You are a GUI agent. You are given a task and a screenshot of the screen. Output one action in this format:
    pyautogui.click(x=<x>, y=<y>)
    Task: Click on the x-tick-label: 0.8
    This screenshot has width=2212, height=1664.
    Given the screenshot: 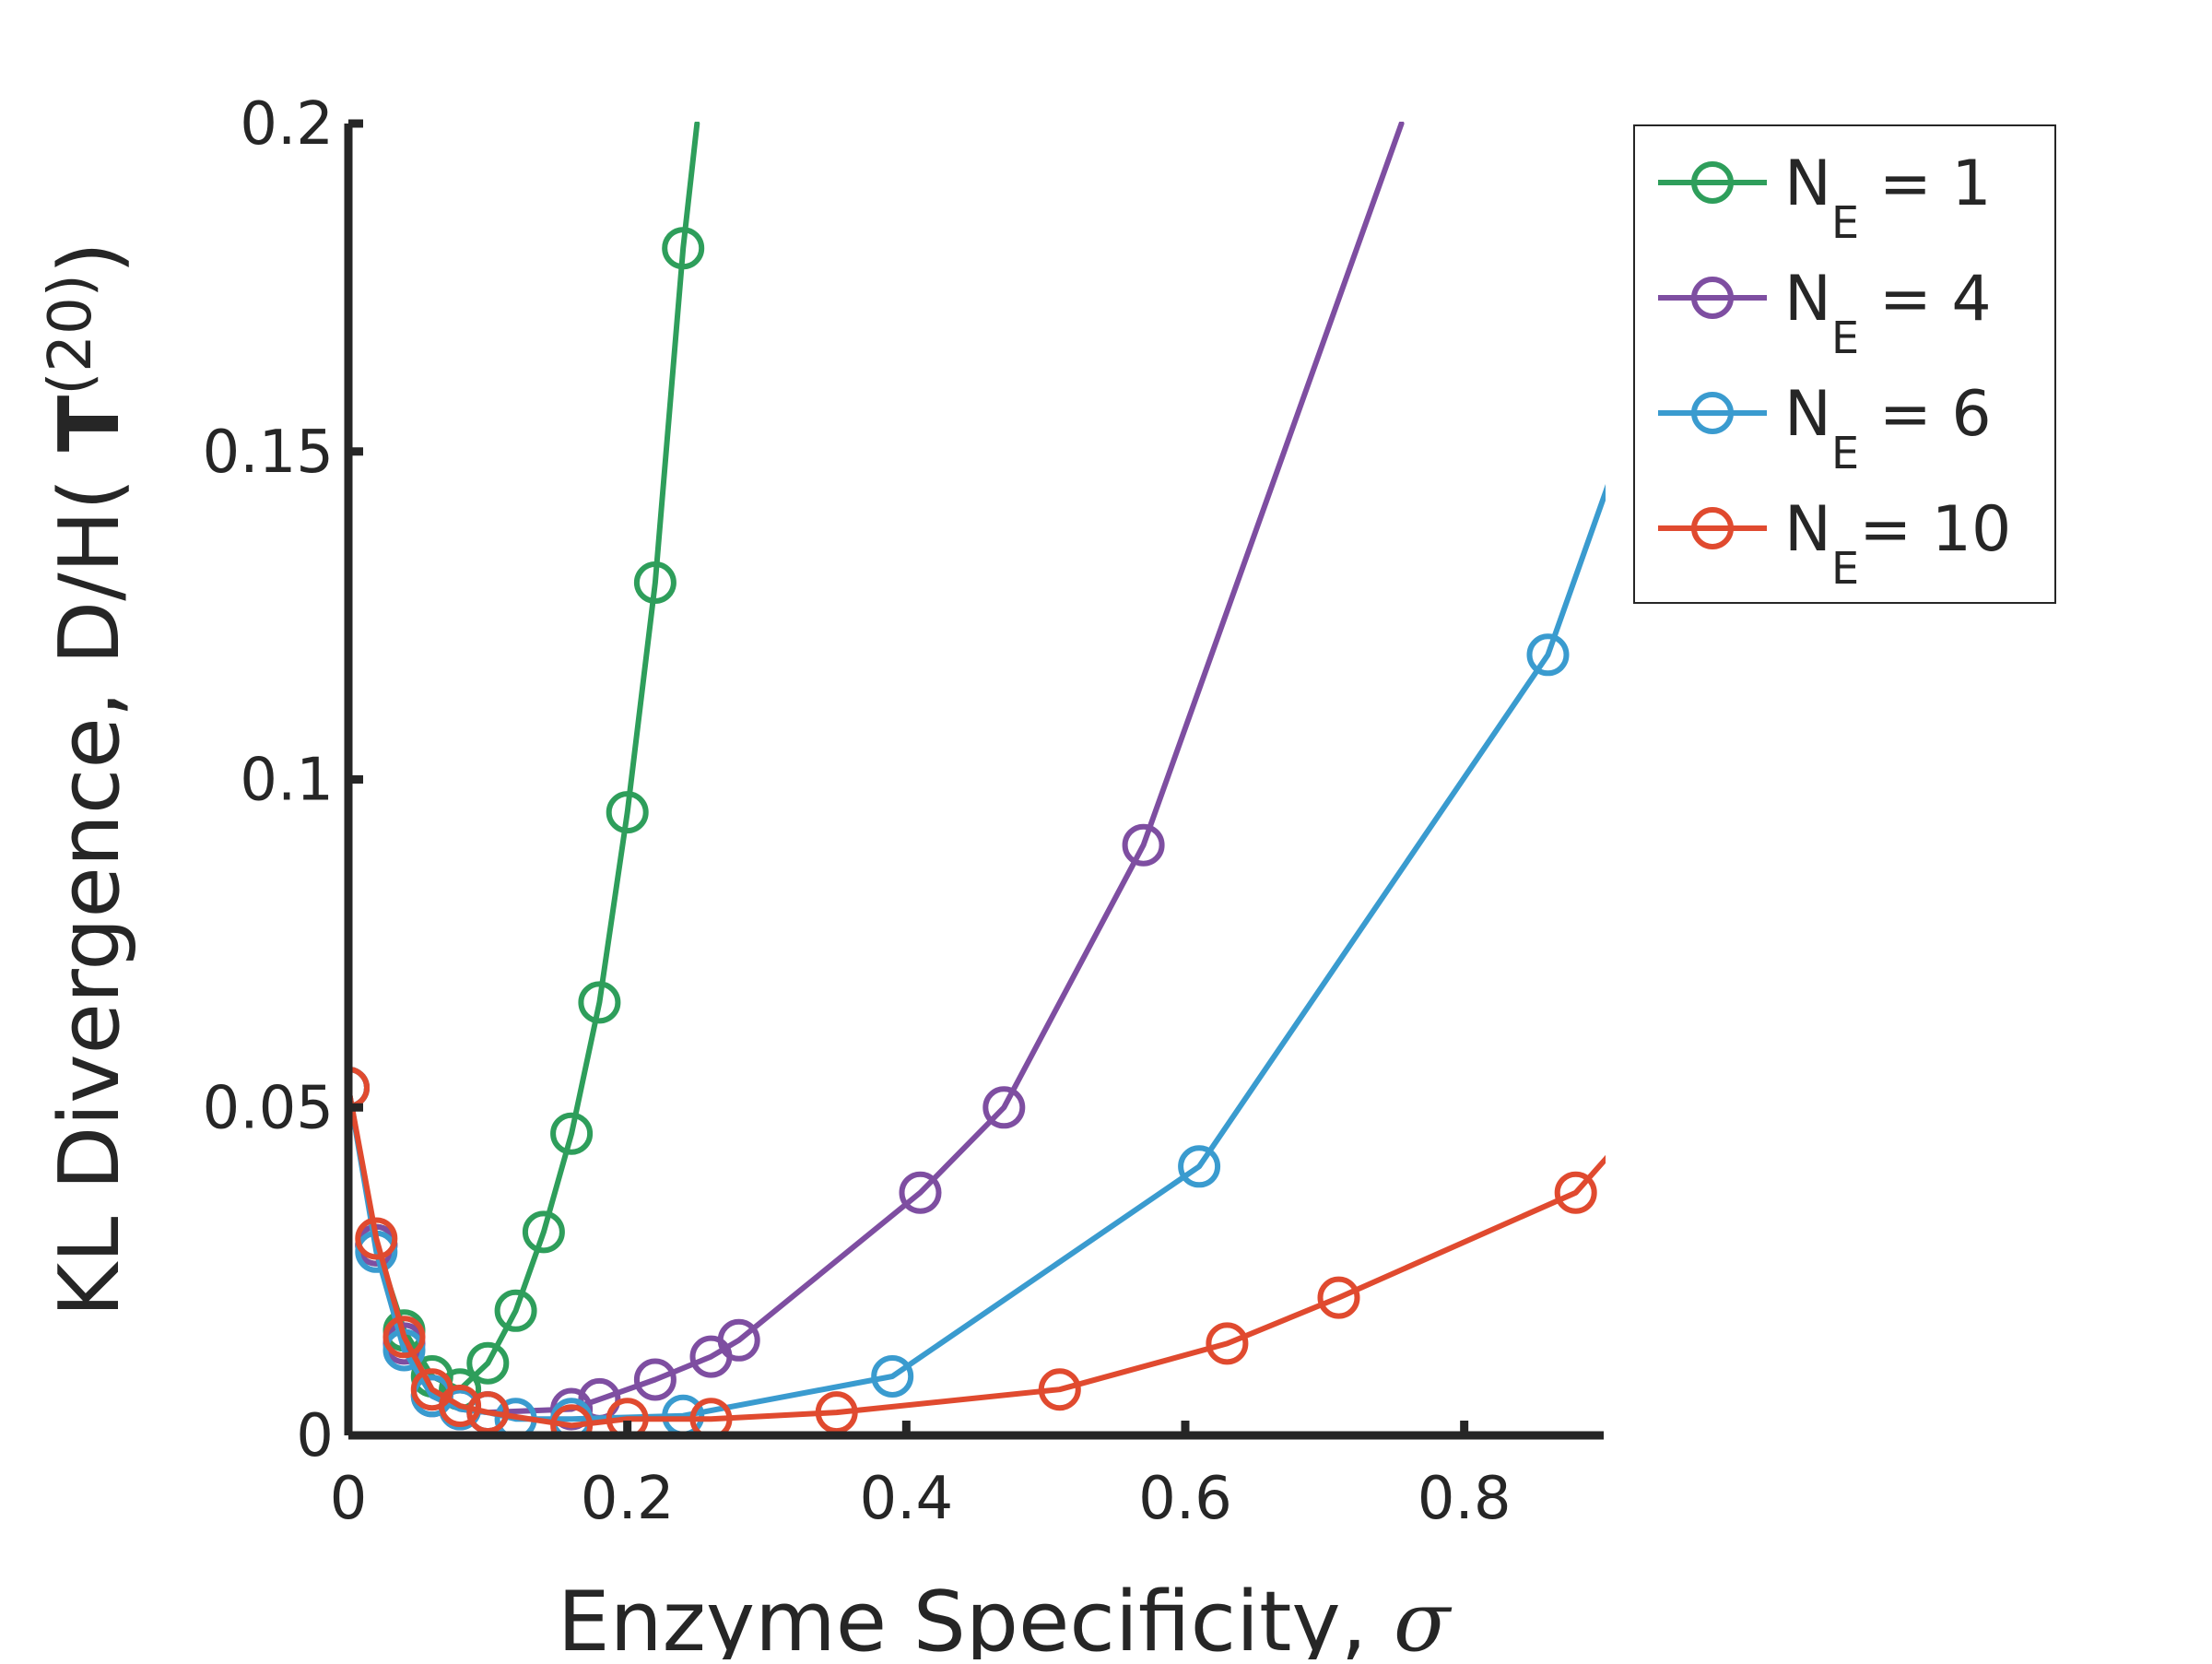 What is the action you would take?
    pyautogui.click(x=1465, y=1499)
    